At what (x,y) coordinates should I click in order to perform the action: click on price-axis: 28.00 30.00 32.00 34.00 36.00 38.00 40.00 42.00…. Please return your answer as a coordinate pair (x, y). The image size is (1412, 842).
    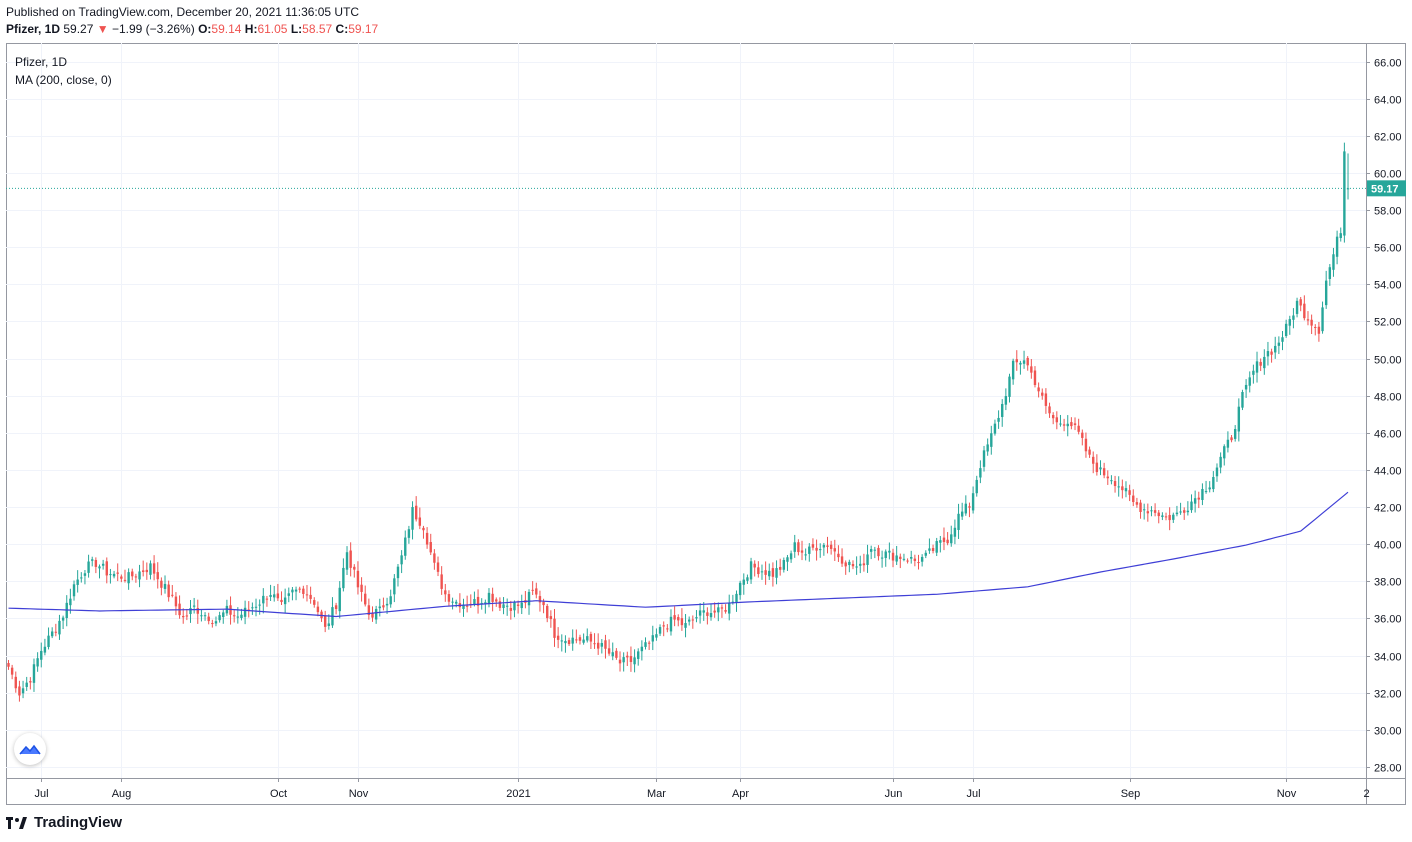
    Looking at the image, I should click on (1384, 416).